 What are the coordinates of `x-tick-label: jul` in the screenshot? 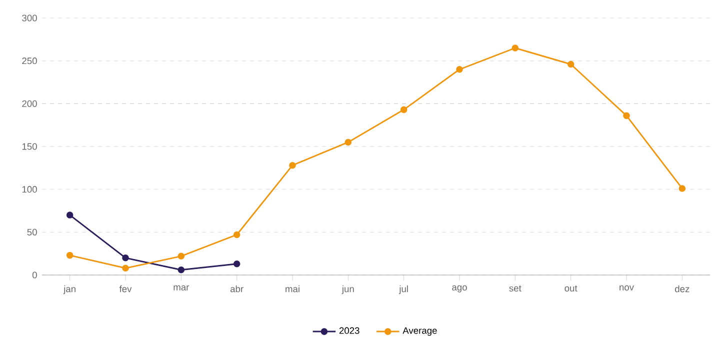 It's located at (403, 289).